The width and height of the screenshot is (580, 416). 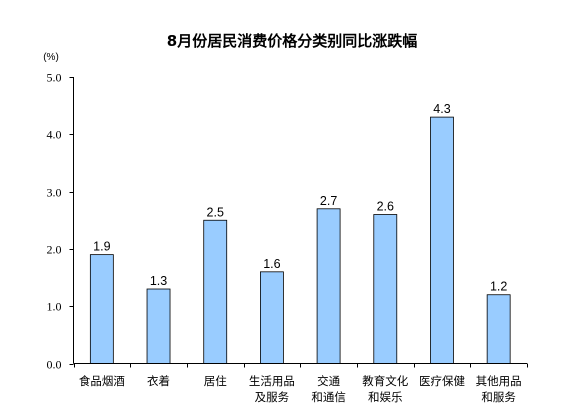 I want to click on y-axis-unit-label: (%), so click(x=51, y=57).